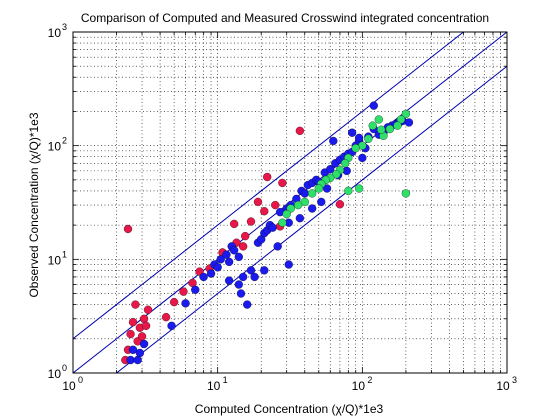  What do you see at coordinates (289, 409) in the screenshot?
I see `x-axis-label: Computed Concentration (χ/Q)*1e3` at bounding box center [289, 409].